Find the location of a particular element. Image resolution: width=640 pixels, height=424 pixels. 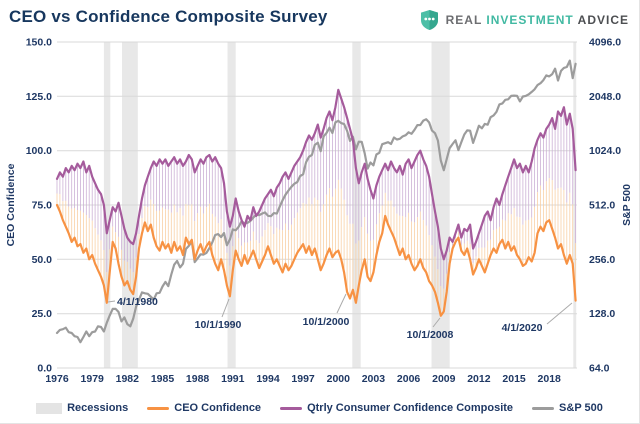

x-axis-tick: 1988 is located at coordinates (198, 379).